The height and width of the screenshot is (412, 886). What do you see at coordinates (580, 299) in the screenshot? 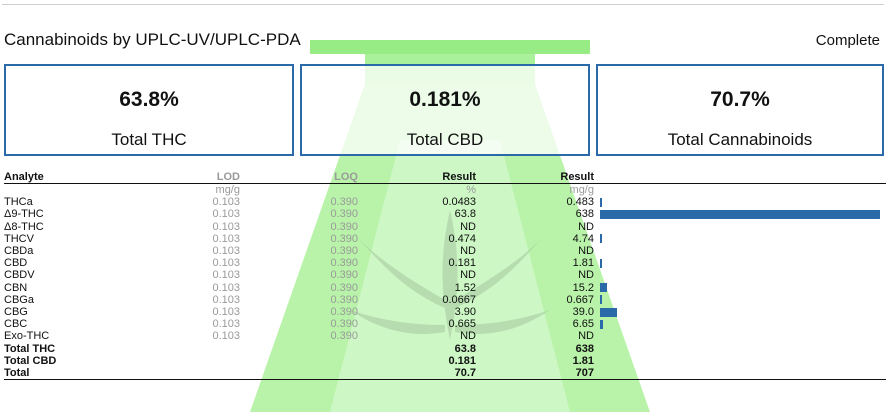
I see `result-mg-cell: 0.667` at bounding box center [580, 299].